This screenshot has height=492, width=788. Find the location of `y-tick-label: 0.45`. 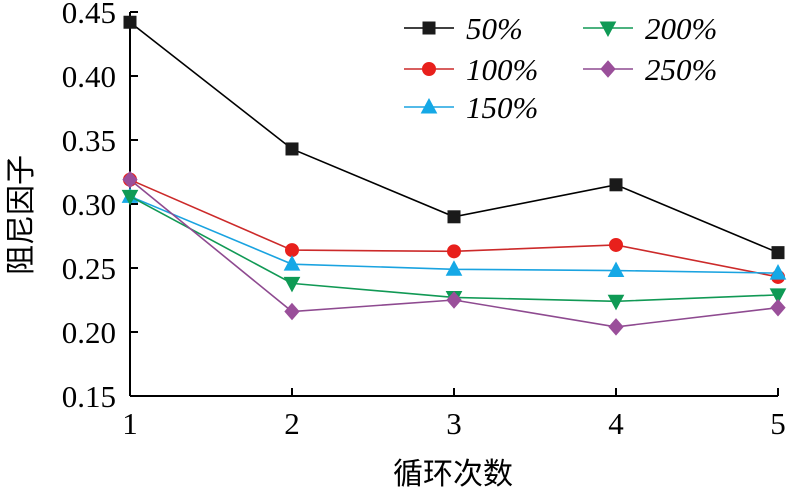

y-tick-label: 0.45 is located at coordinates (89, 15).